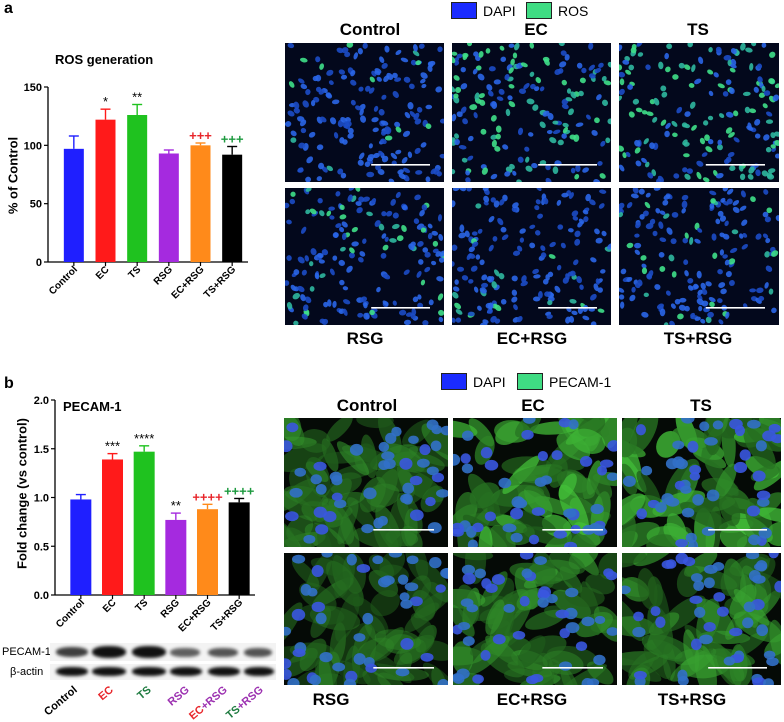  I want to click on blot-lane-label-part: RSG, so click(178, 696).